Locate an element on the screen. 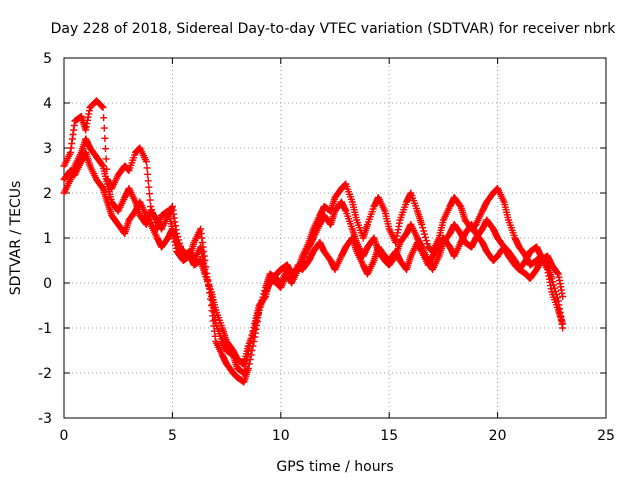 This screenshot has height=480, width=640. x-tick-label: 15 is located at coordinates (389, 436).